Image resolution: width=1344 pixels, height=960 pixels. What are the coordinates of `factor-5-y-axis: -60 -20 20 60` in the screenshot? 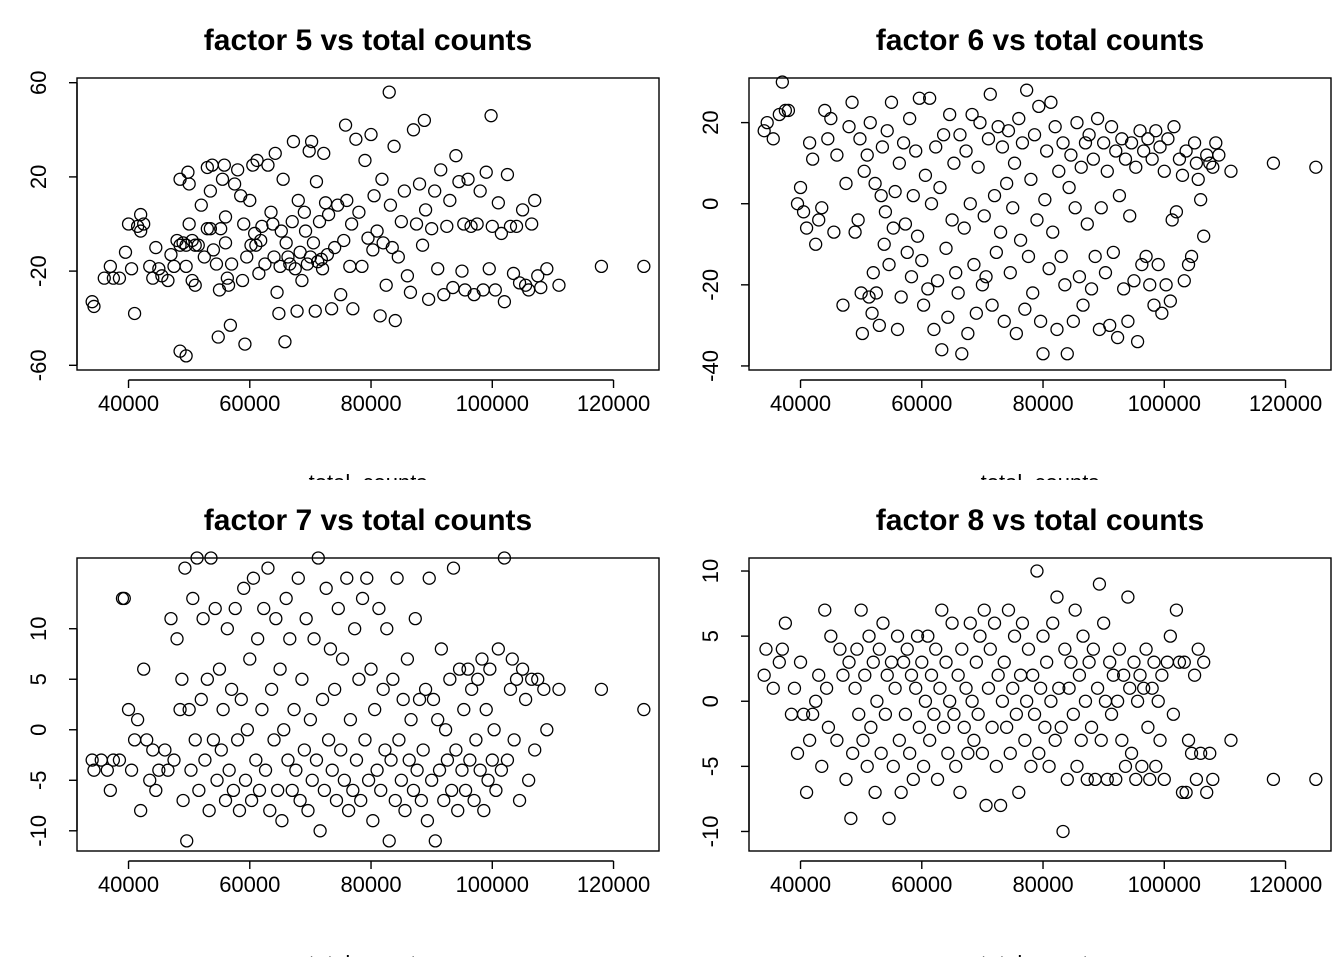 It's located at (52, 225).